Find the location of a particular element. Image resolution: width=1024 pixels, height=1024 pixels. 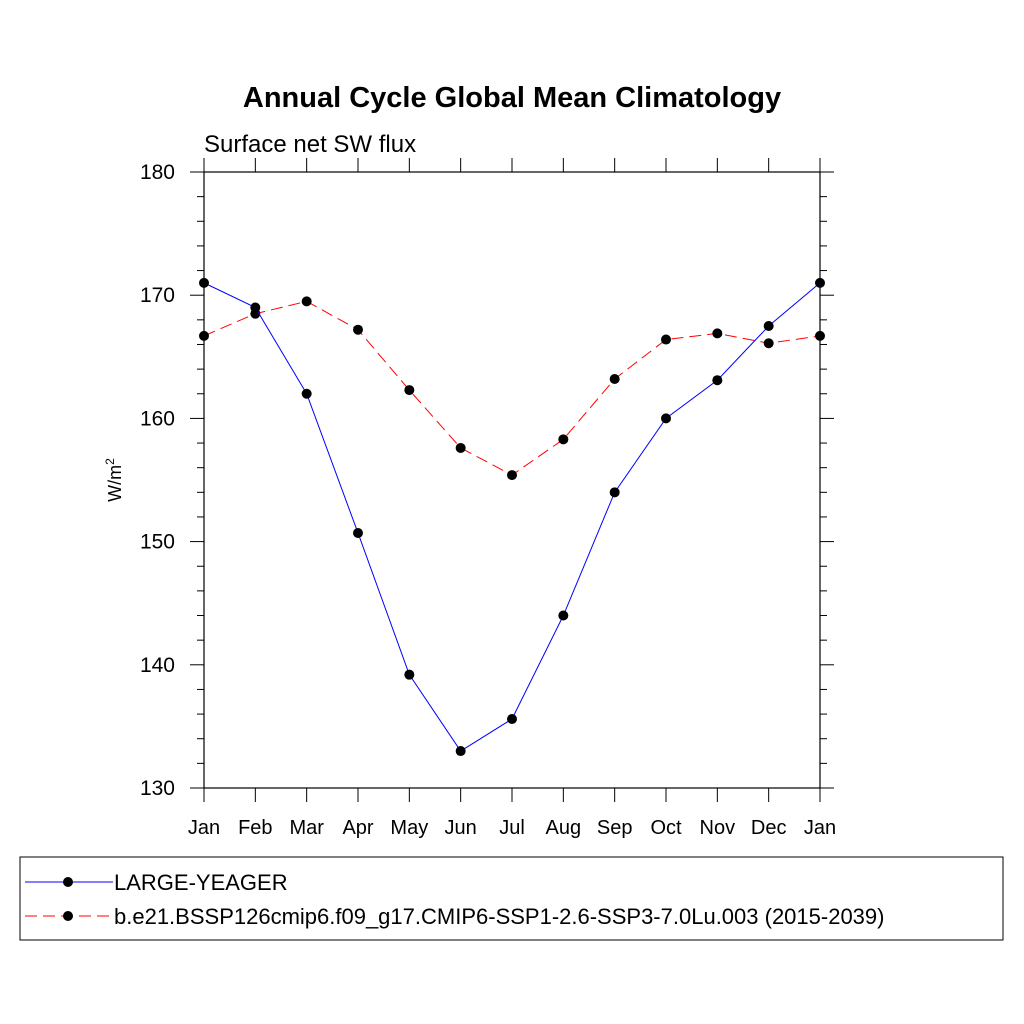

y-tick-label: 150 is located at coordinates (157, 542).